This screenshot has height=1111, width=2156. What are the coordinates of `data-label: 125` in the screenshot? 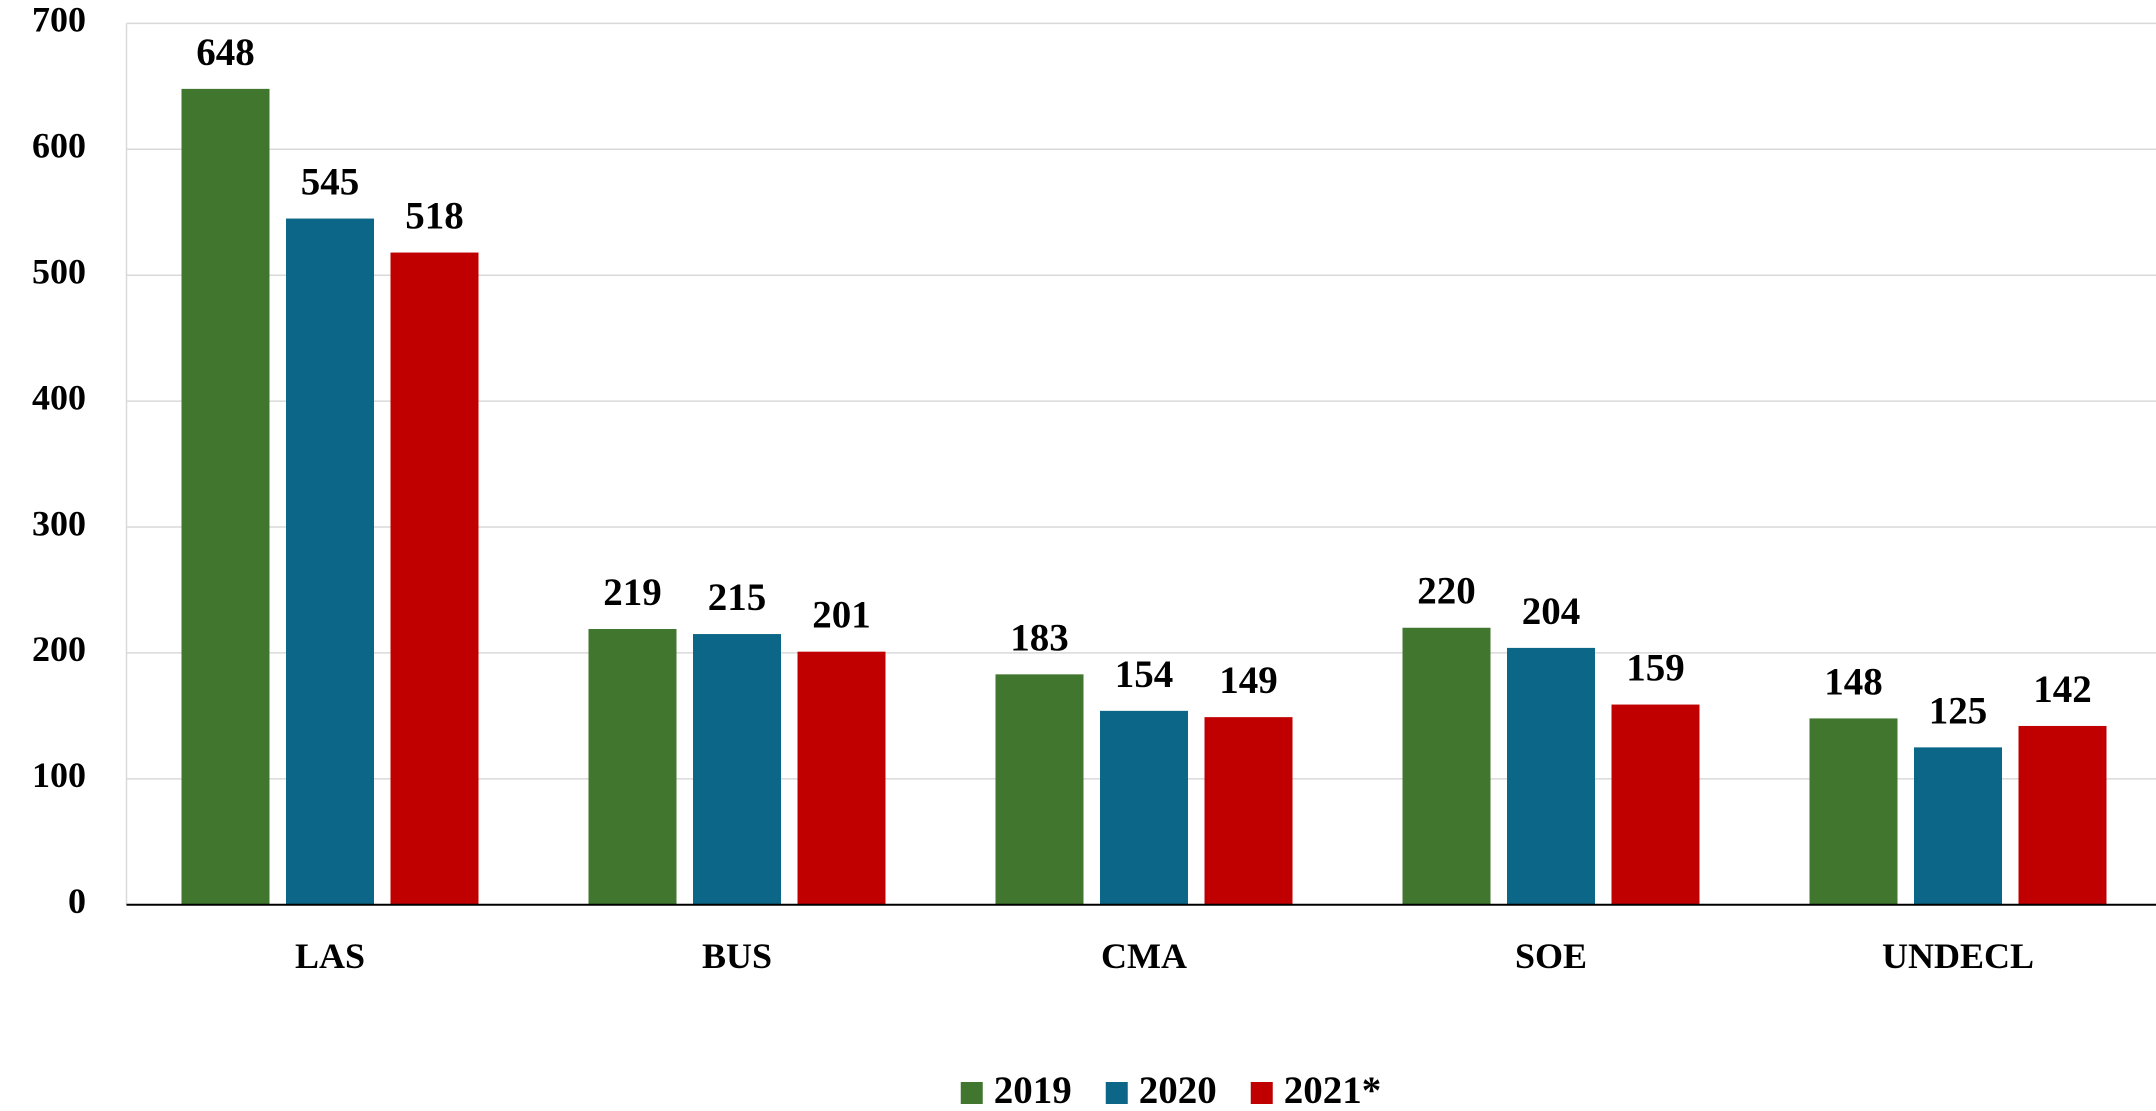 It's located at (1958, 710).